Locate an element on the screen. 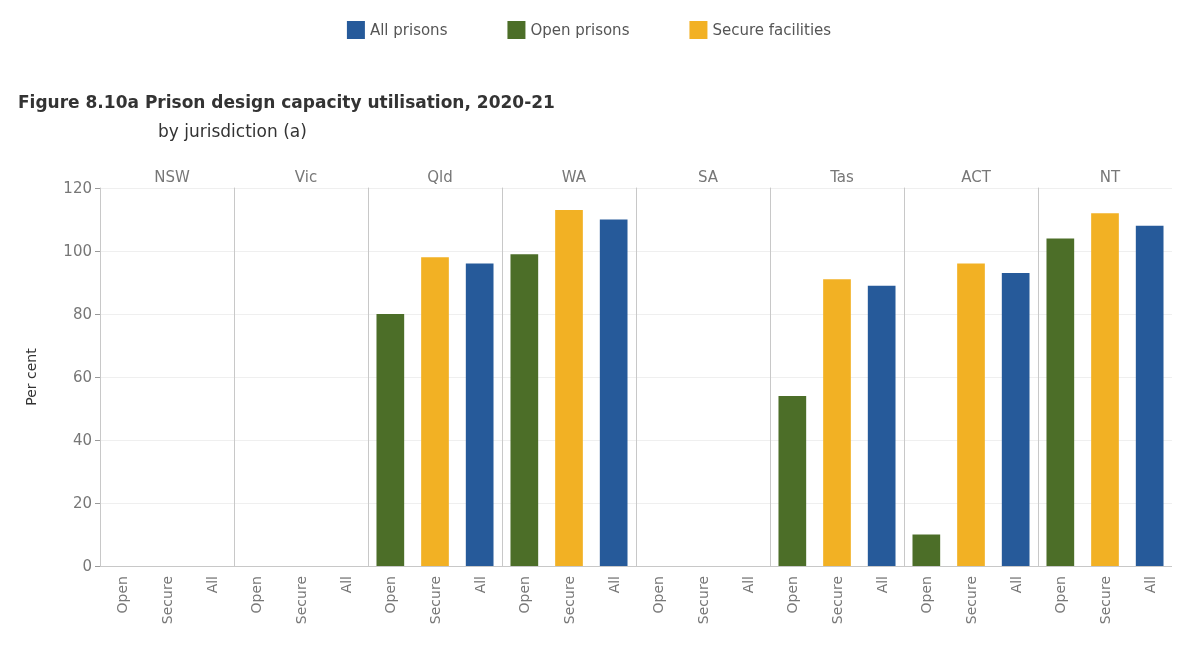 The image size is (1178, 651). chart-title: WA is located at coordinates (574, 176).